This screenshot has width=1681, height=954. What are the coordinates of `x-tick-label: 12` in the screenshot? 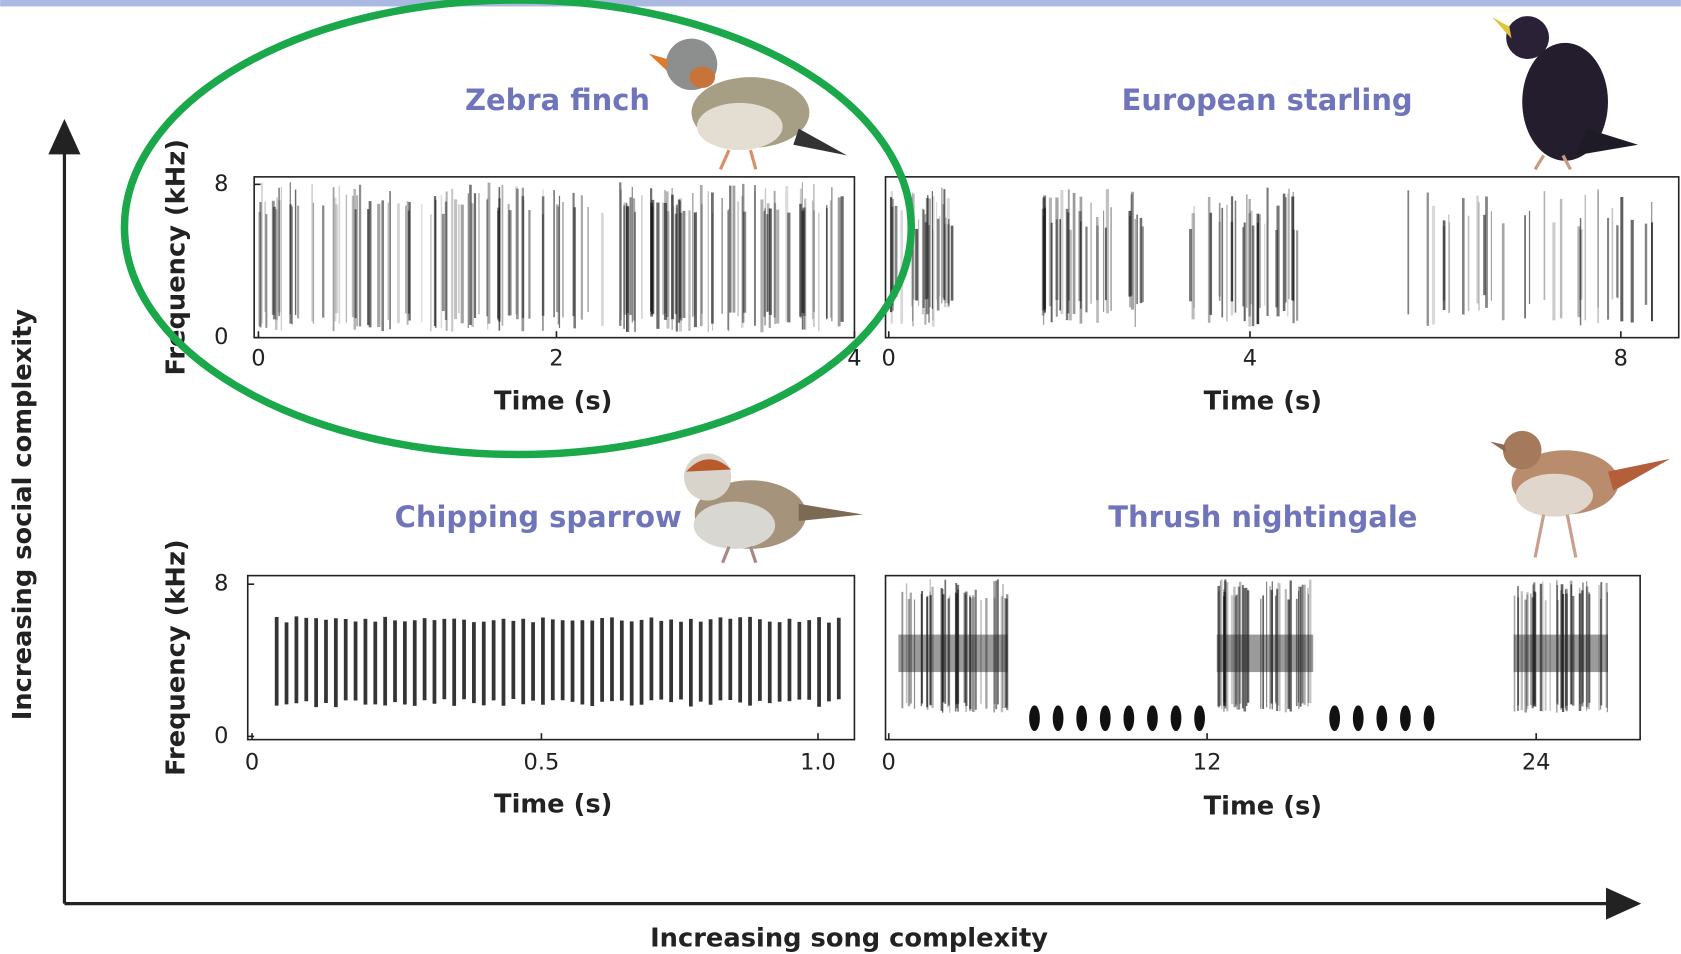 It's located at (1207, 763).